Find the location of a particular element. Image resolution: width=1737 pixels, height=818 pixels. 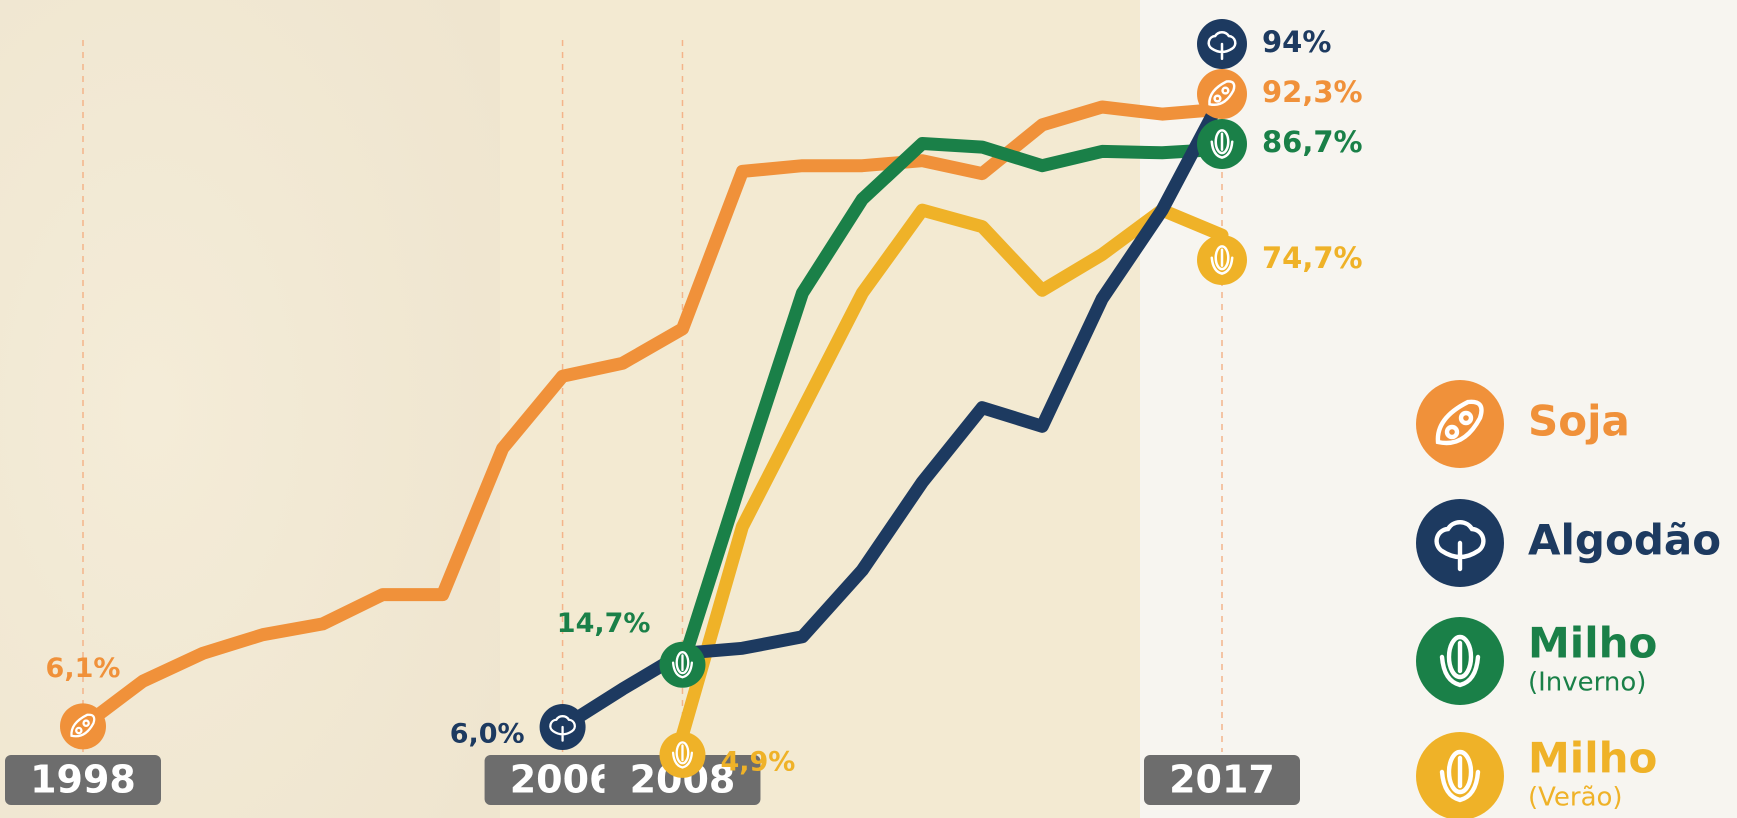

data-label: 94% is located at coordinates (1296, 42).